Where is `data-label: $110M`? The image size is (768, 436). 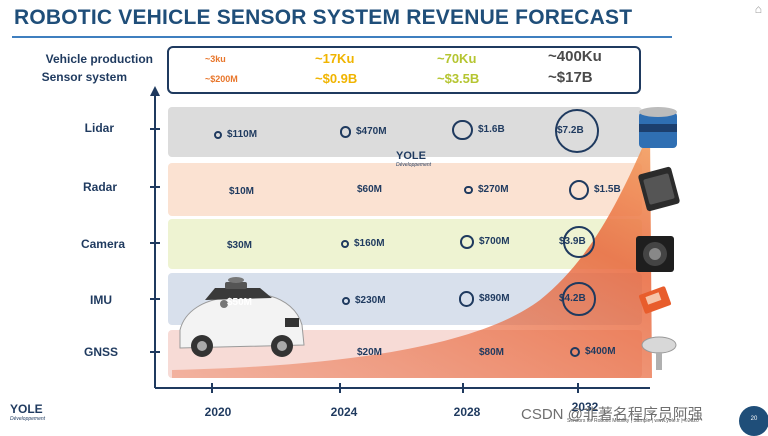 data-label: $110M is located at coordinates (242, 134).